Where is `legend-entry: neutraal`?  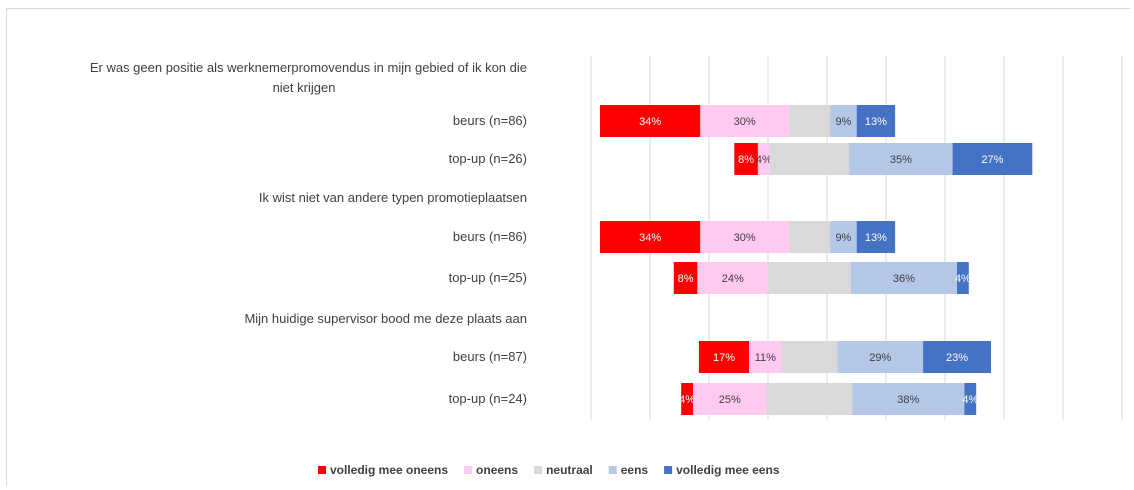 legend-entry: neutraal is located at coordinates (569, 470).